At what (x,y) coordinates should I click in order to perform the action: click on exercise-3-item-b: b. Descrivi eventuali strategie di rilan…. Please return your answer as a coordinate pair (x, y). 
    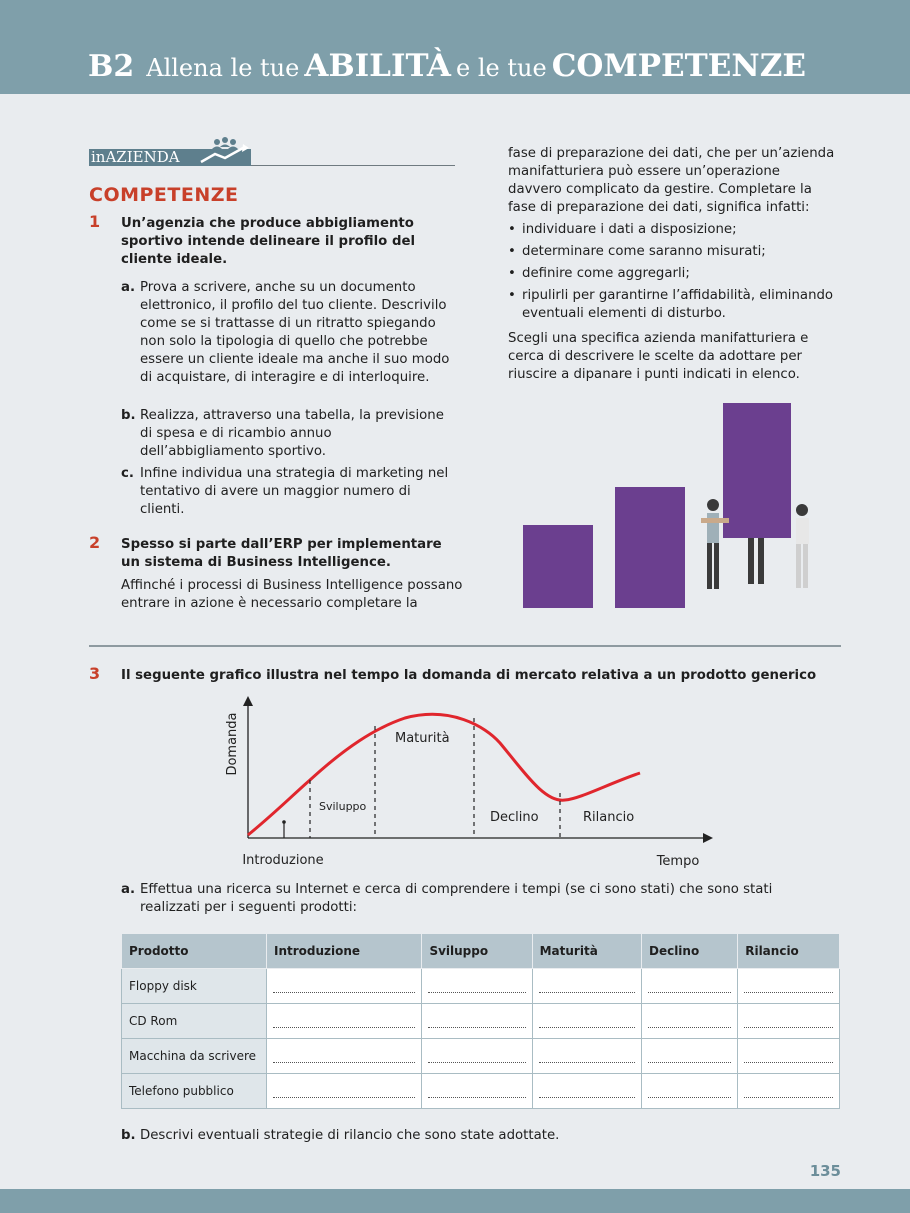
    Looking at the image, I should click on (476, 1136).